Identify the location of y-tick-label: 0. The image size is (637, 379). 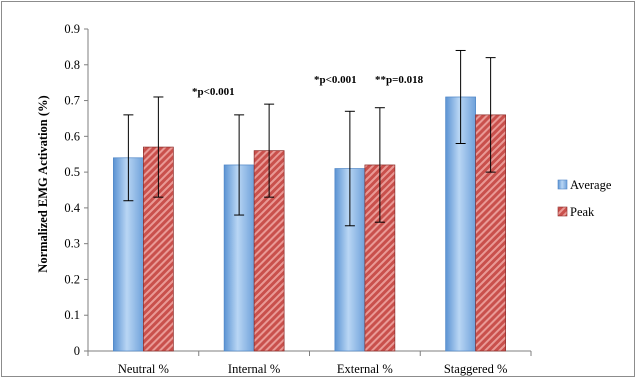
(77, 351).